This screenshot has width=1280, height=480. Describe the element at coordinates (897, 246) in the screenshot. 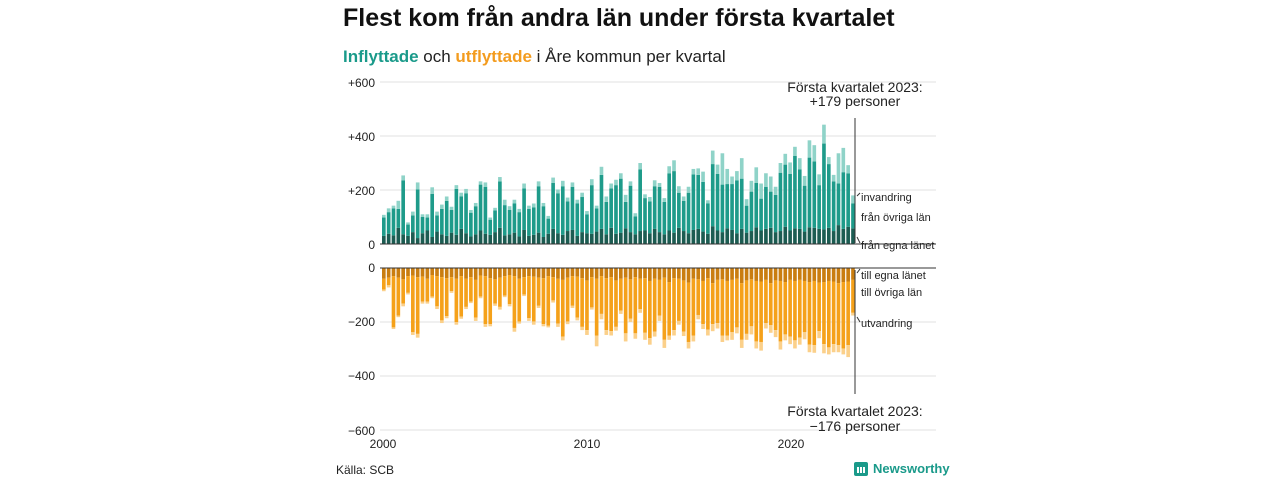

I see `label-fran-egna-lanet: från egna länet` at that location.